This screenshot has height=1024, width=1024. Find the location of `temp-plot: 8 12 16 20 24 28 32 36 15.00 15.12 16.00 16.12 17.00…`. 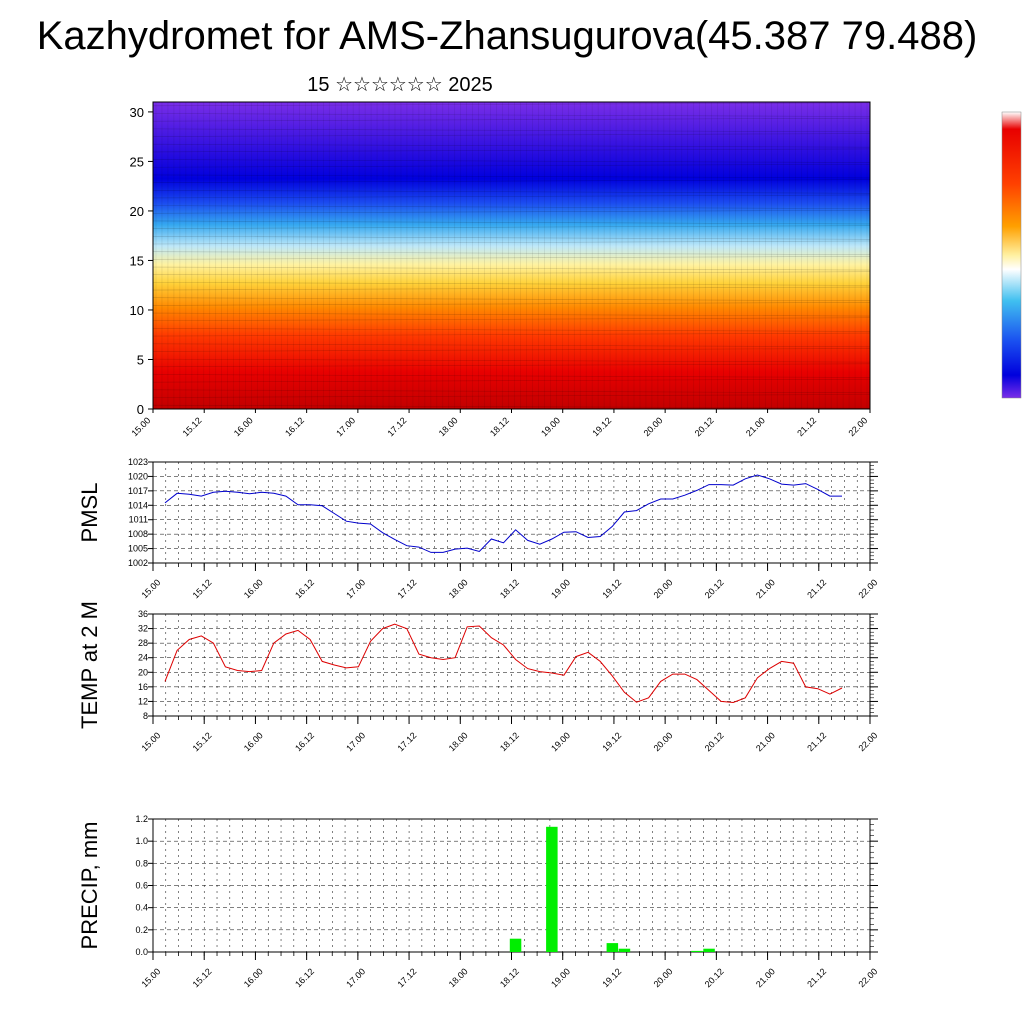

temp-plot: 8 12 16 20 24 28 32 36 15.00 15.12 16.00 16.12 17.00… is located at coordinates (478, 677).